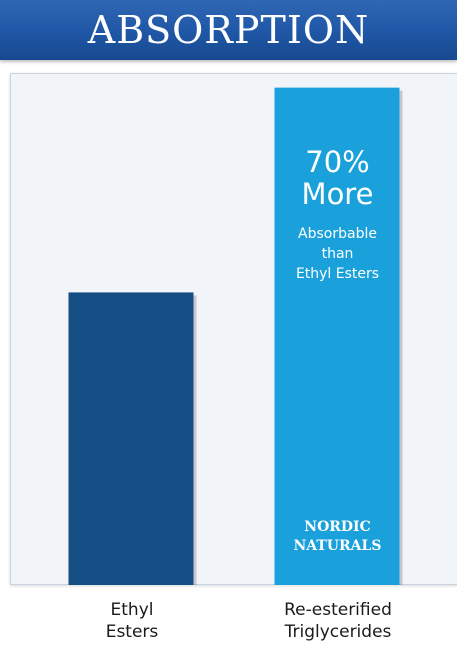  I want to click on chart-title: ABSORPTION, so click(228, 30).